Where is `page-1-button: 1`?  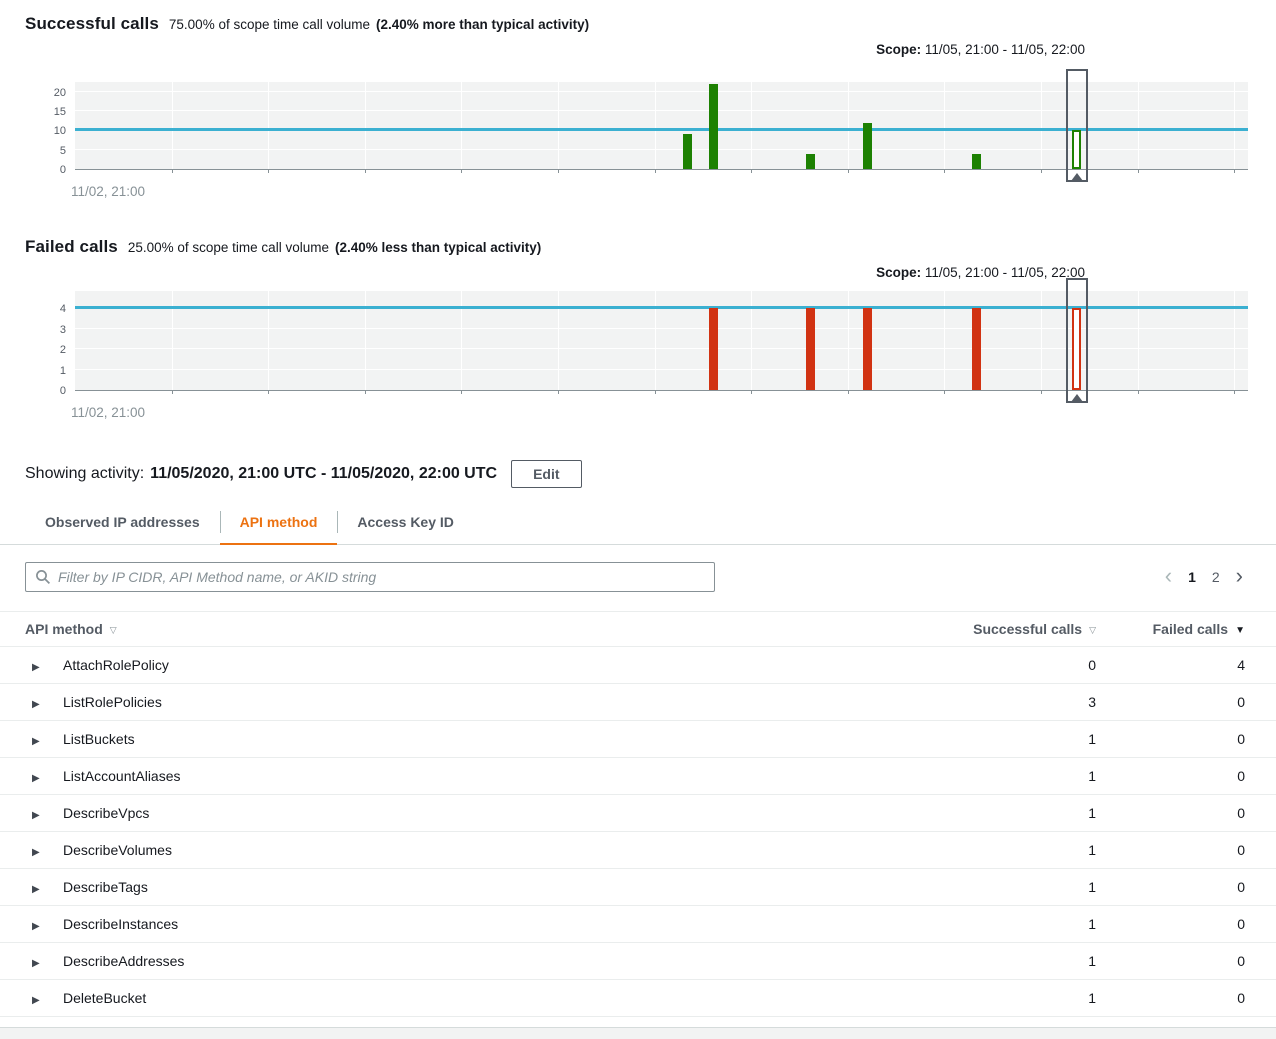 page-1-button: 1 is located at coordinates (1192, 577).